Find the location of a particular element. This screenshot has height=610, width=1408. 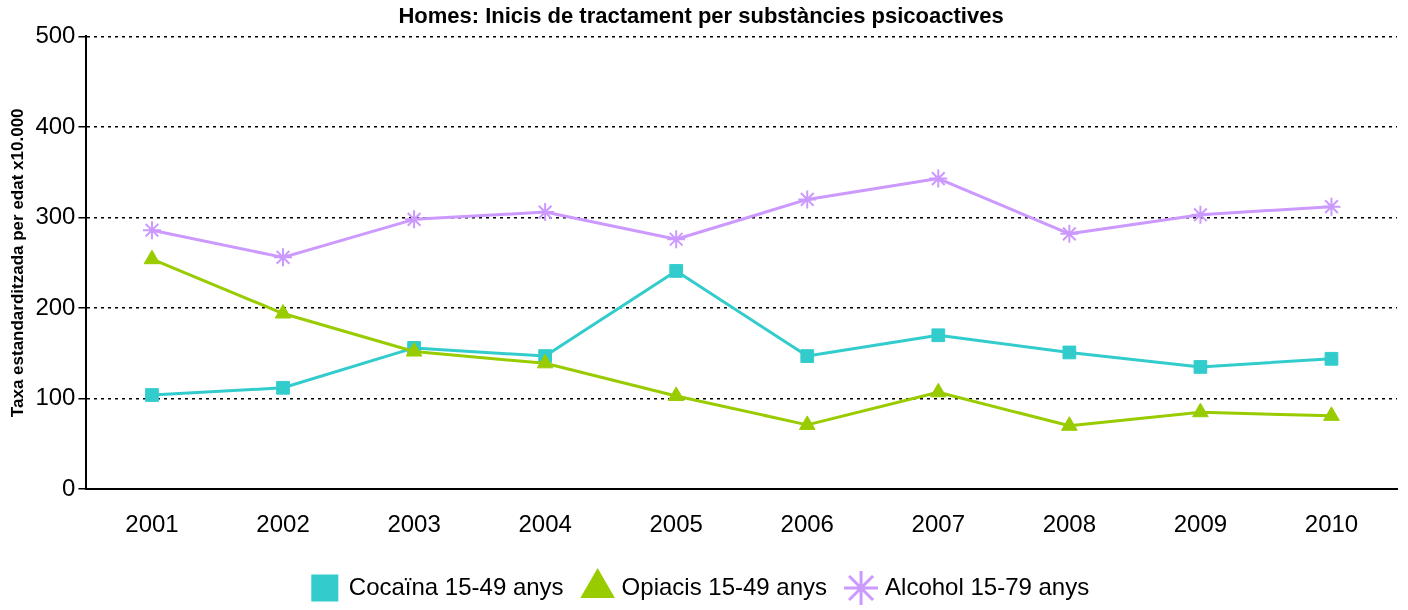

x-tick-label: 2007 is located at coordinates (938, 524).